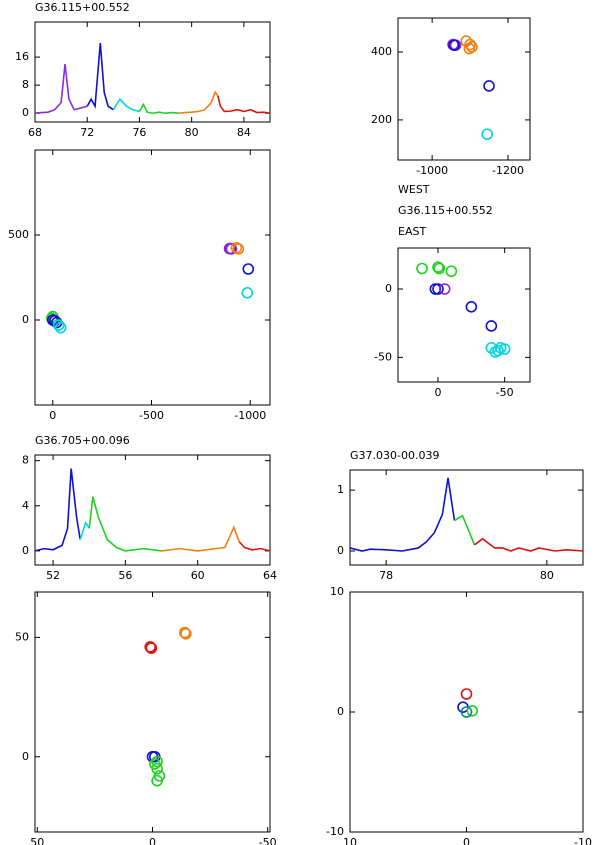 This screenshot has height=845, width=595. Describe the element at coordinates (381, 51) in the screenshot. I see `y-tick-label: 400` at that location.